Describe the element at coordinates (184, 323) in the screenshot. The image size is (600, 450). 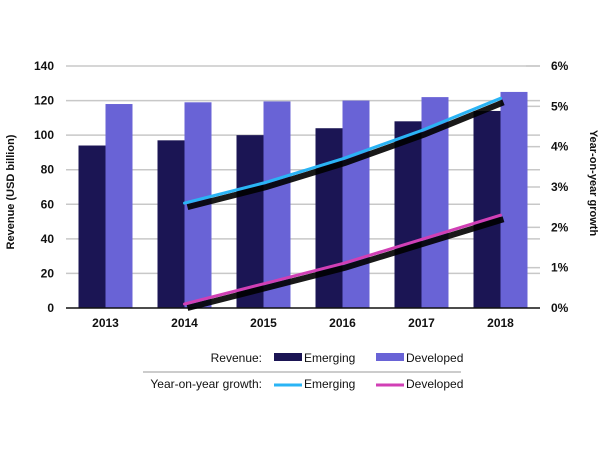
I see `x-tick-label: 2014` at that location.